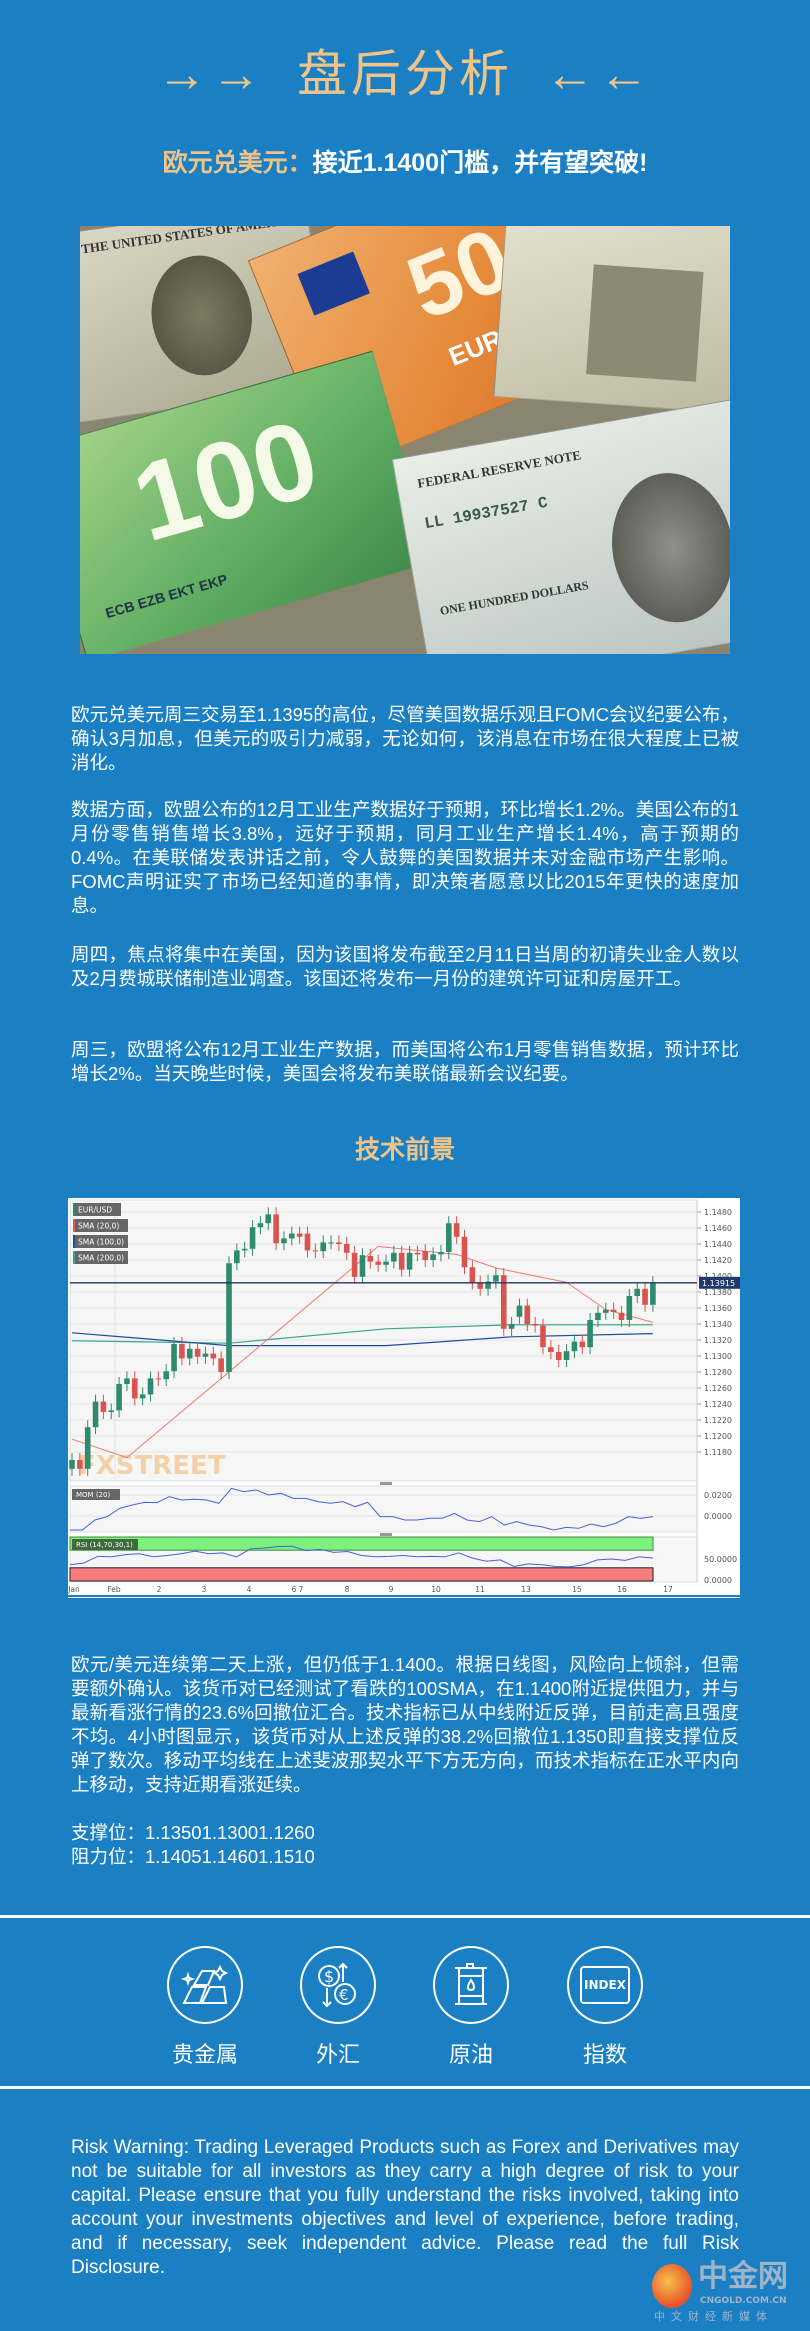  I want to click on panel-resize-handle, so click(386, 1534).